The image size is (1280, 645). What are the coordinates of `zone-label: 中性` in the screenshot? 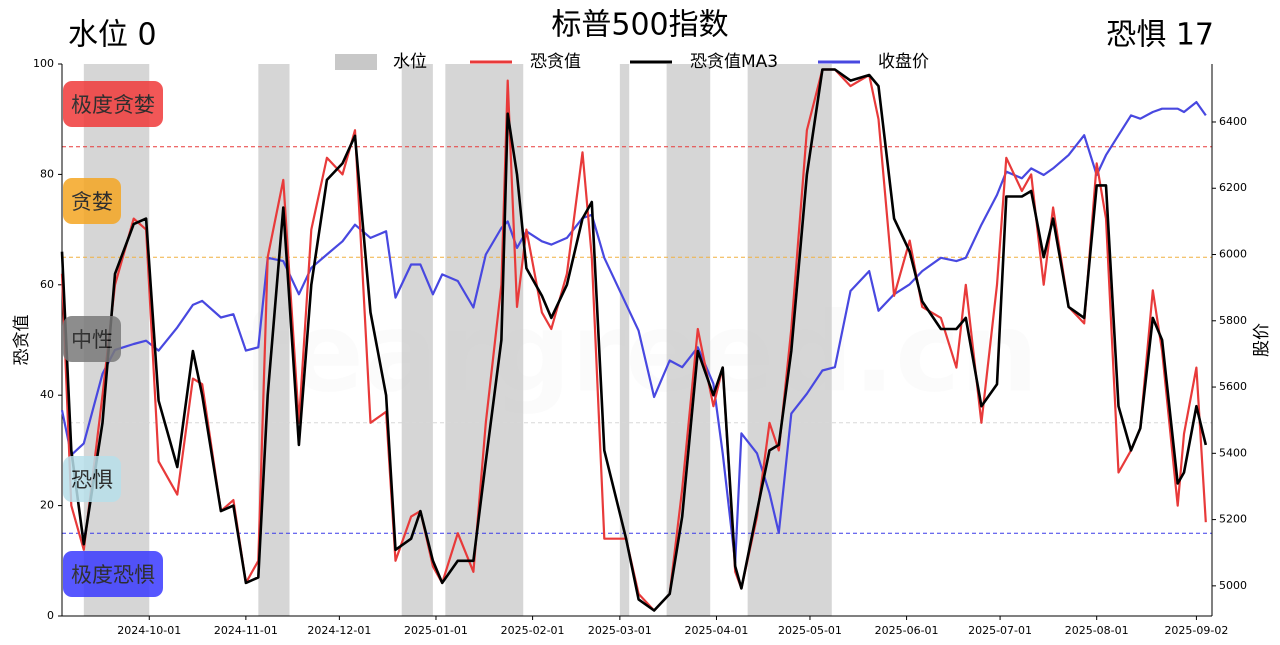 It's located at (92, 339).